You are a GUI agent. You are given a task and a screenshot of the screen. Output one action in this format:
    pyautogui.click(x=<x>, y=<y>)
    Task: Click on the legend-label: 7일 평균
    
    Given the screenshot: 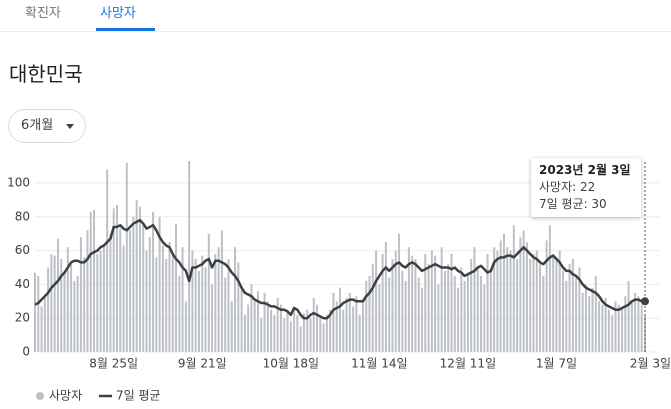 What is the action you would take?
    pyautogui.click(x=138, y=396)
    